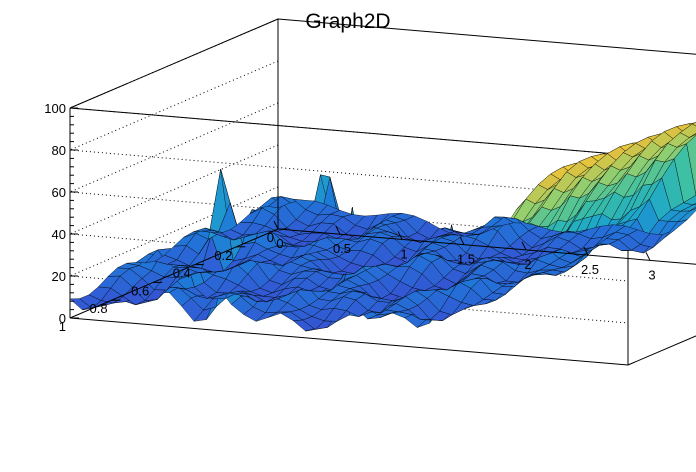 This screenshot has height=472, width=696. I want to click on y-tick-label-0.6: 0.6, so click(140, 290).